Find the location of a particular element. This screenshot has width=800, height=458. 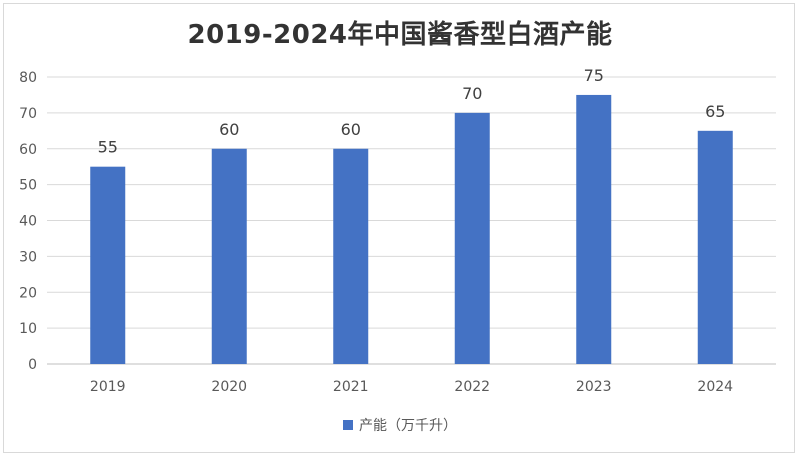

y-tick-label: 60 is located at coordinates (28, 150).